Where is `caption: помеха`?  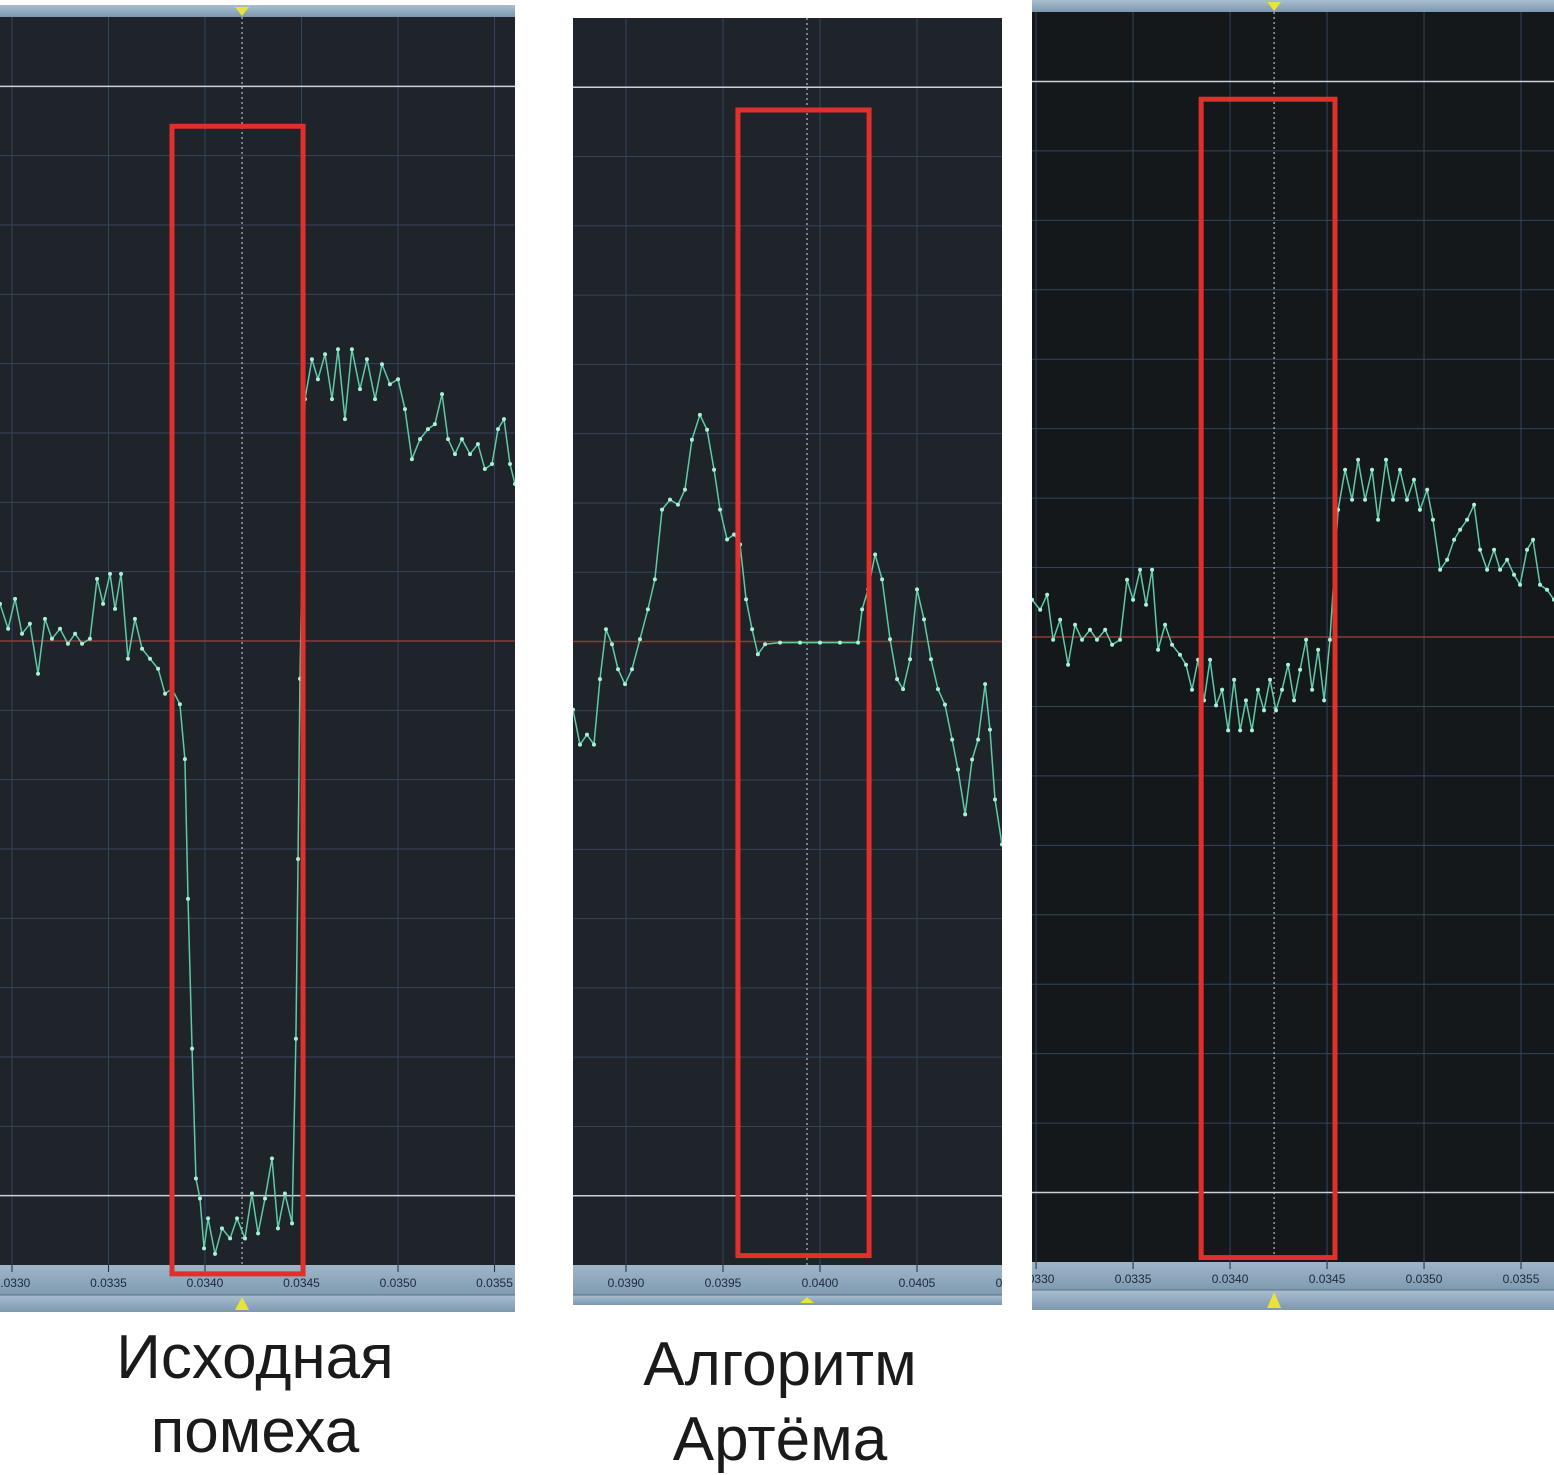 caption: помеха is located at coordinates (255, 1431).